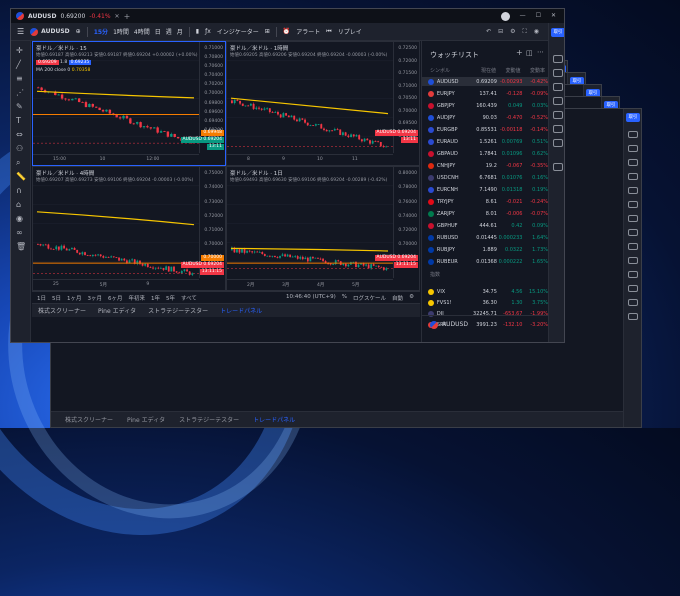 This screenshot has width=680, height=596. Describe the element at coordinates (398, 298) in the screenshot. I see `auto-toggle: 自動` at that location.